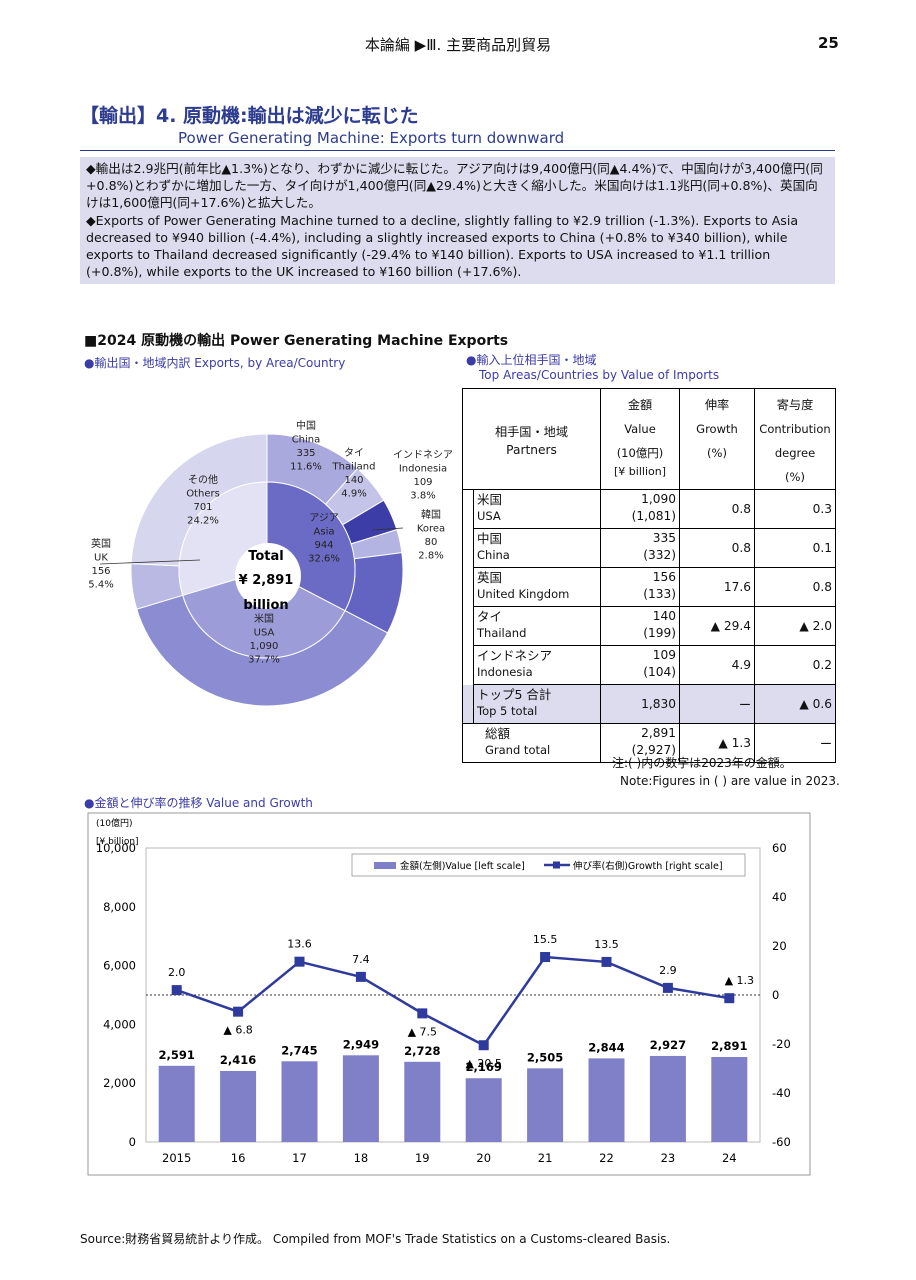 Image resolution: width=916 pixels, height=1280 pixels. I want to click on pie-label-usa: 米国, so click(264, 618).